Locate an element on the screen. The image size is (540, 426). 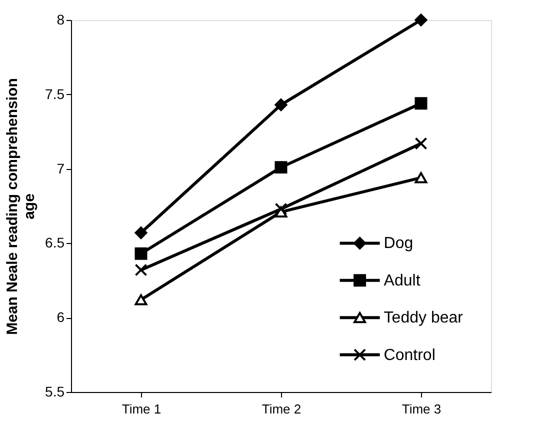
y-tick-label: 6 is located at coordinates (60, 317).